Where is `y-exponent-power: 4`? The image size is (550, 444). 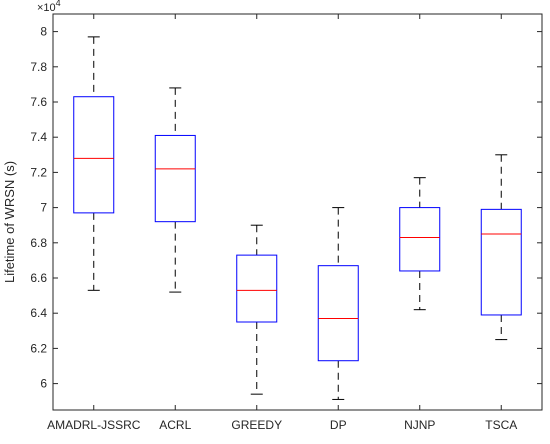
y-exponent-power: 4 is located at coordinates (58, 4).